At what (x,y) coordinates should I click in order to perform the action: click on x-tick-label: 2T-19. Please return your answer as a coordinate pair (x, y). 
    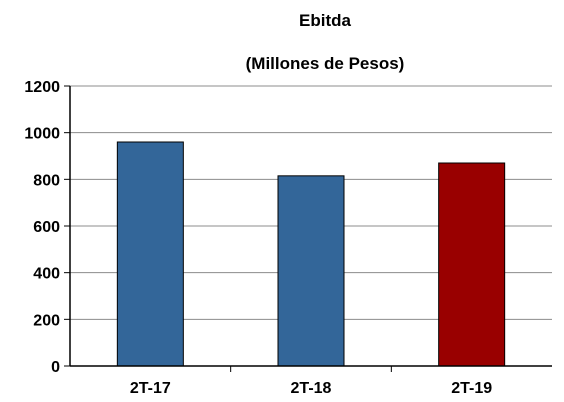
    Looking at the image, I should click on (471, 388).